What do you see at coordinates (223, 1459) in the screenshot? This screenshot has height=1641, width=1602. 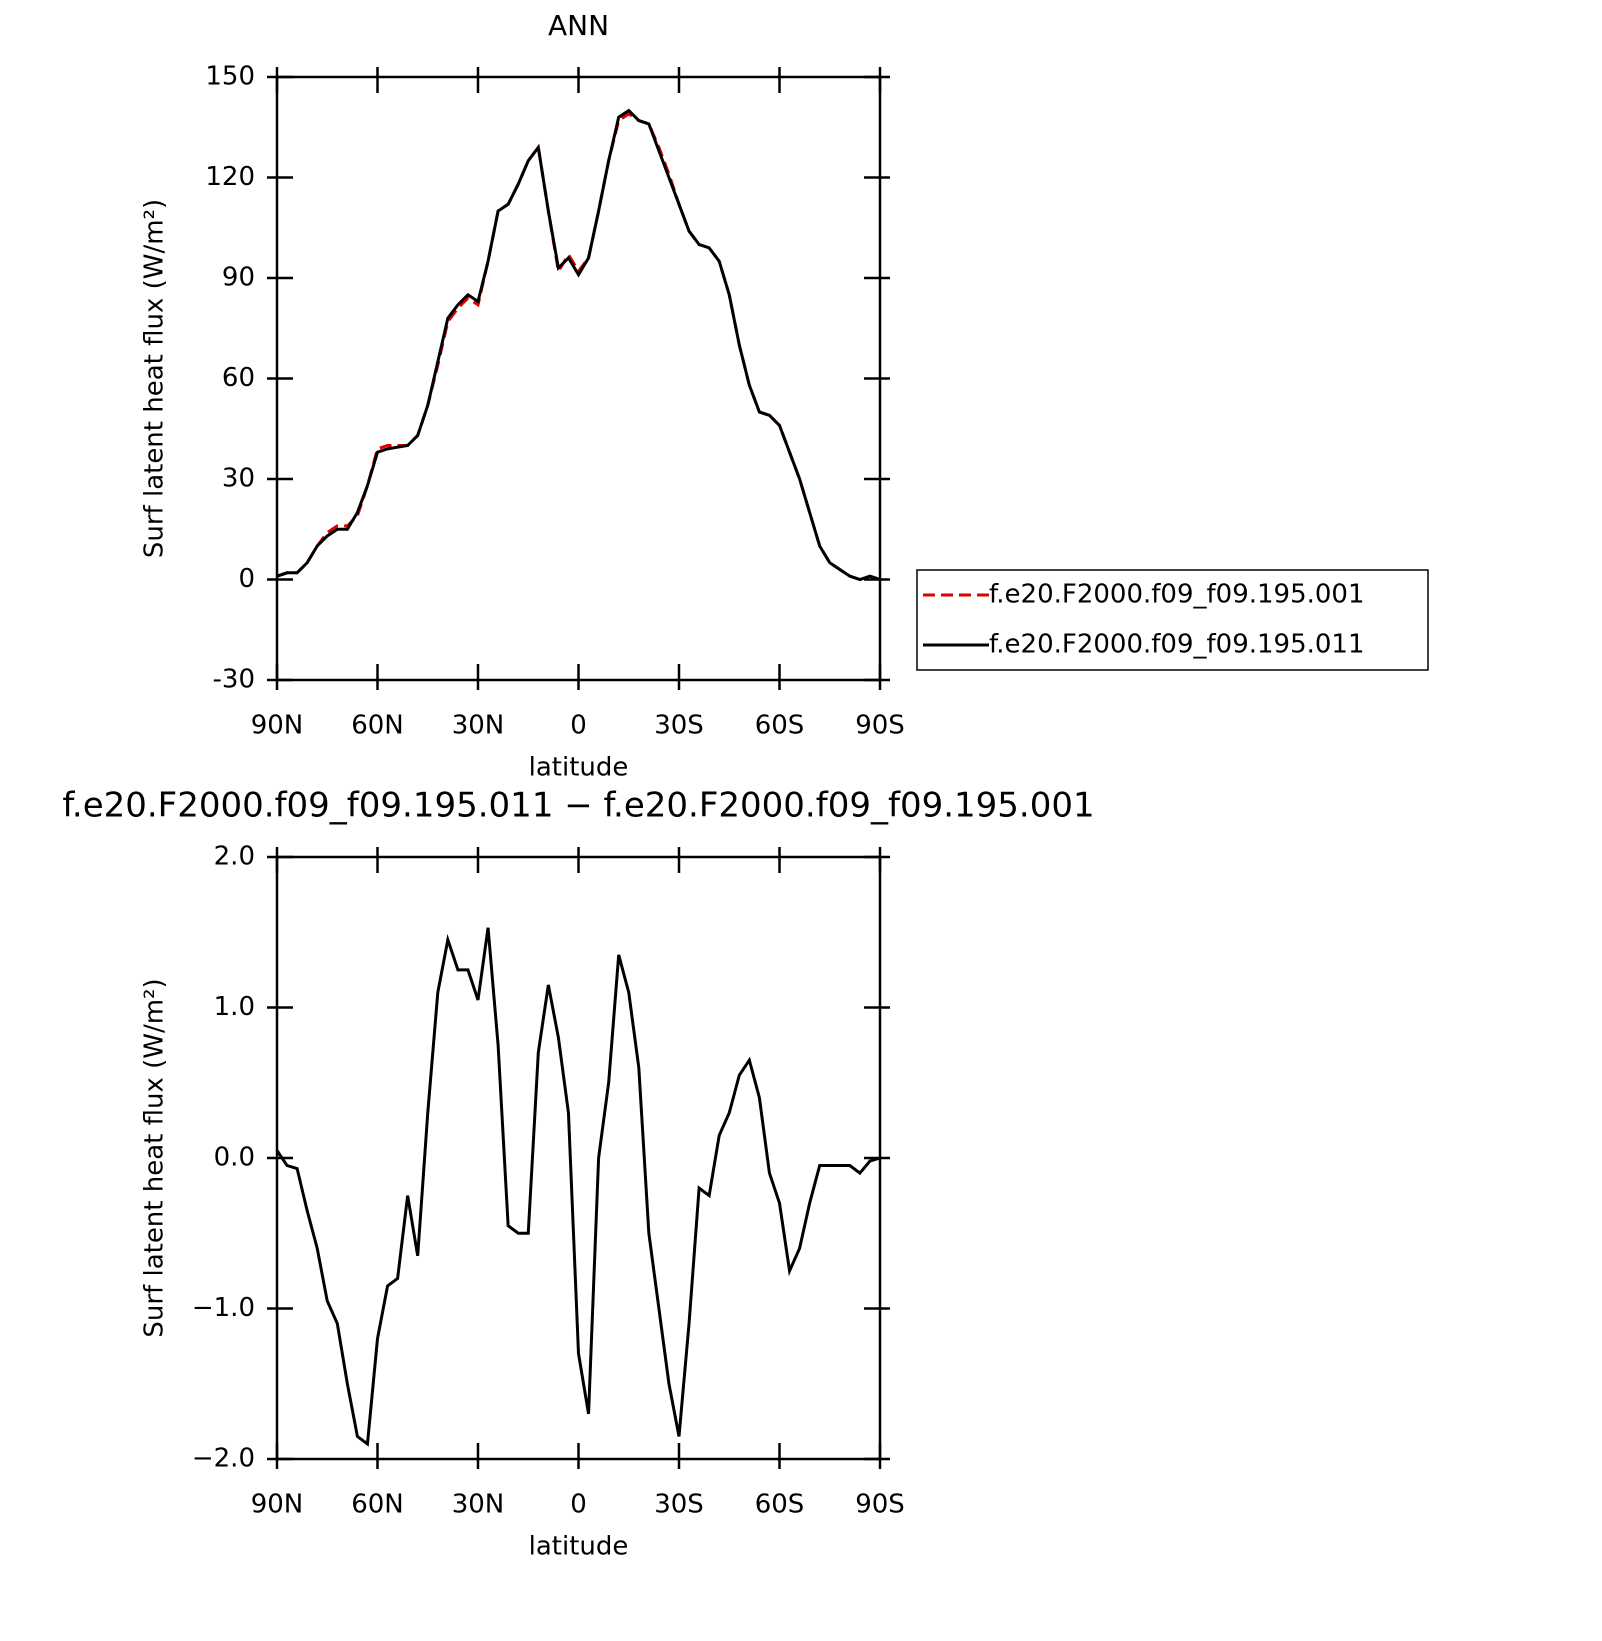 I see `y-tick-label: −2.0` at bounding box center [223, 1459].